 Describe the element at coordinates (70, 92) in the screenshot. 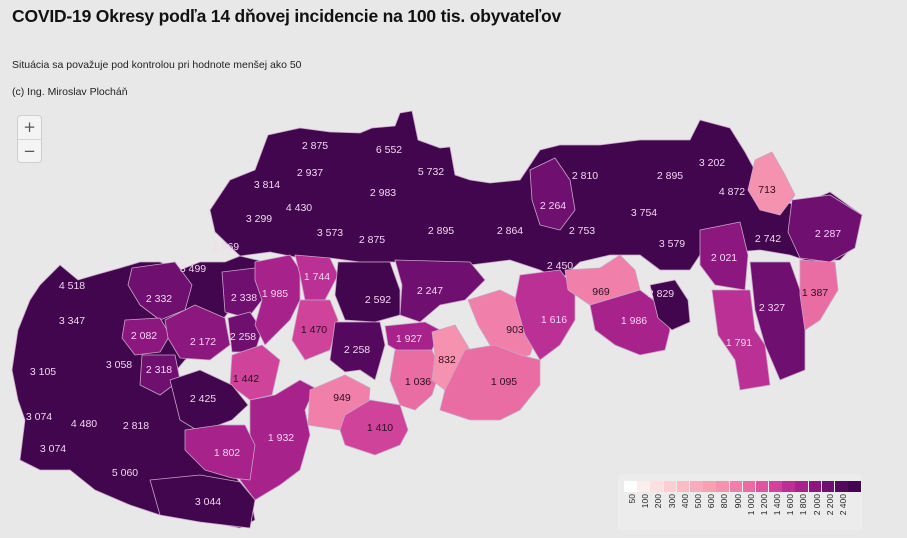

I see `credit: (c) Ing. Miroslav Plocháň` at that location.